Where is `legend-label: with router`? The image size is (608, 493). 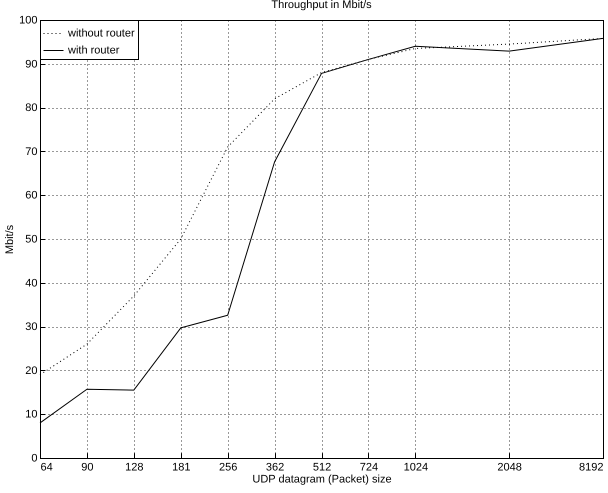 legend-label: with router is located at coordinates (93, 50).